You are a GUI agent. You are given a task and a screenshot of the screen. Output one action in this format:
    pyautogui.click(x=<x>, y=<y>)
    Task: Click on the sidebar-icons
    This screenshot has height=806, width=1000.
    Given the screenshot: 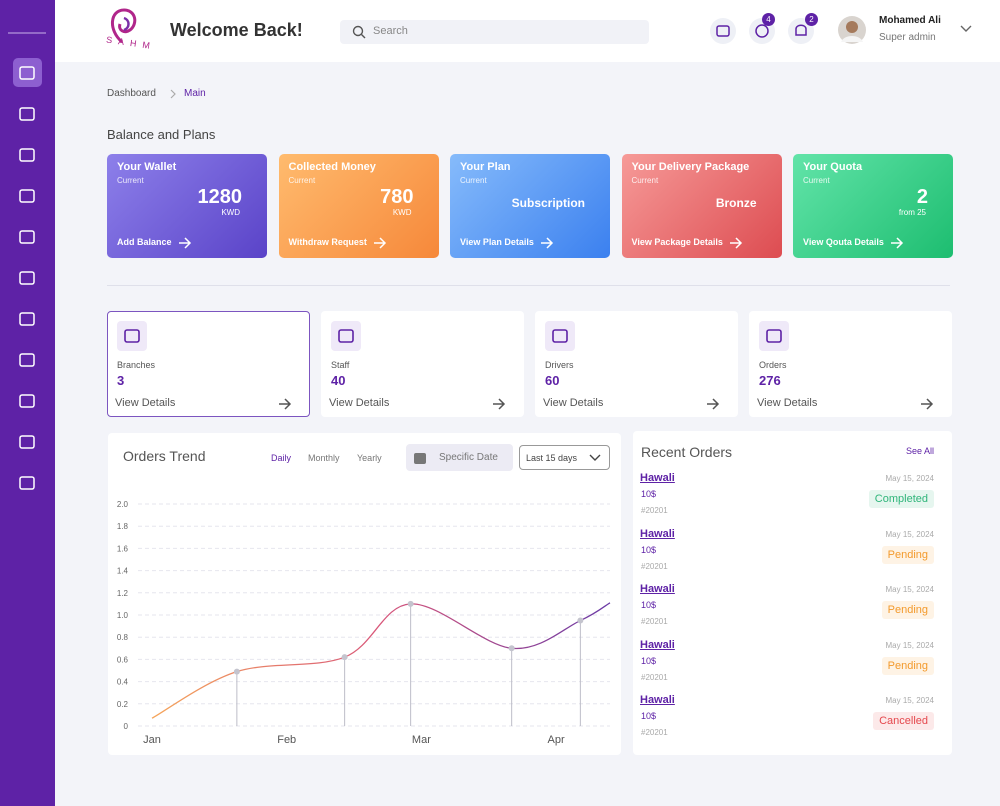 What is the action you would take?
    pyautogui.click(x=31, y=257)
    